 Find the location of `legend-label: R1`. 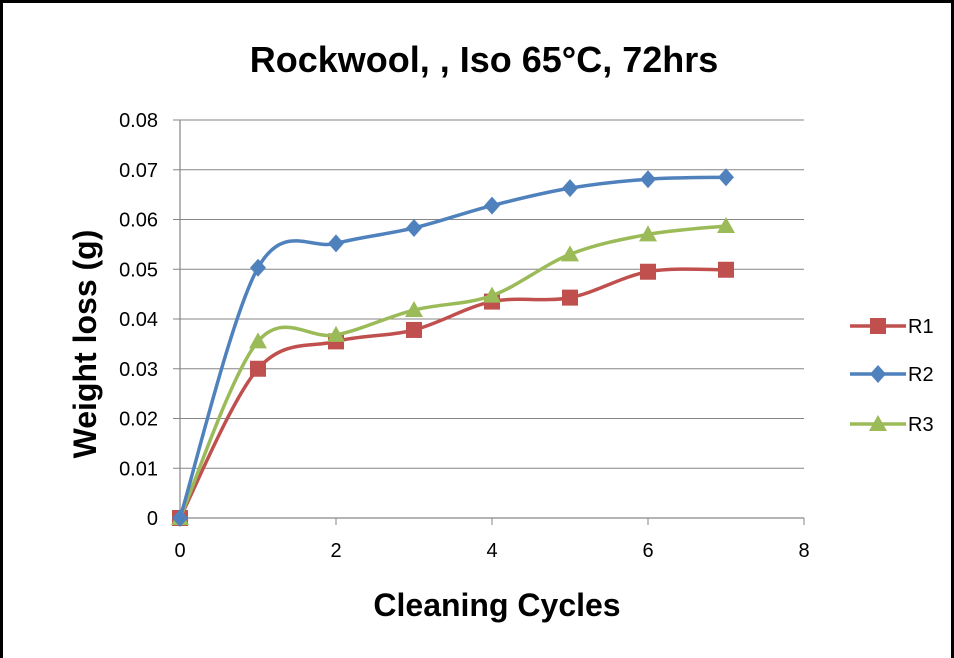

legend-label: R1 is located at coordinates (921, 327).